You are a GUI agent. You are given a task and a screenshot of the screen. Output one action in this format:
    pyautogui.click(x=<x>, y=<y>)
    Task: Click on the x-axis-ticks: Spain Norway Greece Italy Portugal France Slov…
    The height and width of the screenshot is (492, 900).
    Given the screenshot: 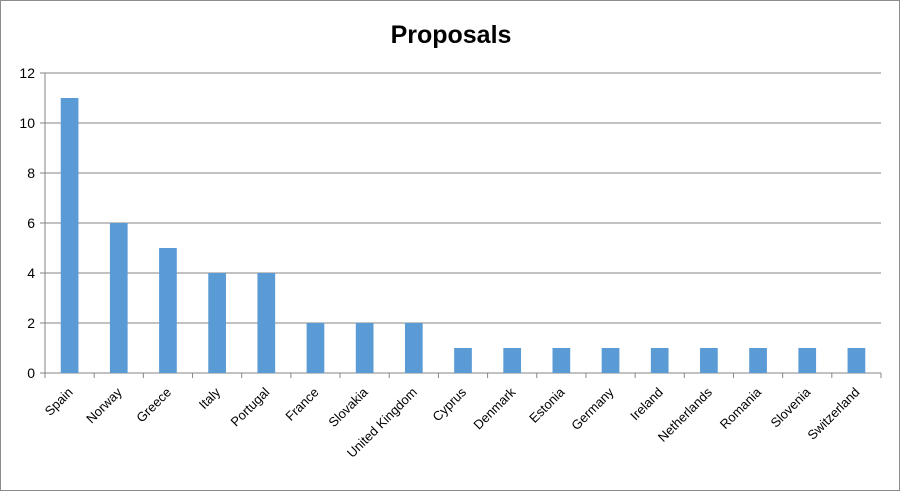 What is the action you would take?
    pyautogui.click(x=452, y=422)
    